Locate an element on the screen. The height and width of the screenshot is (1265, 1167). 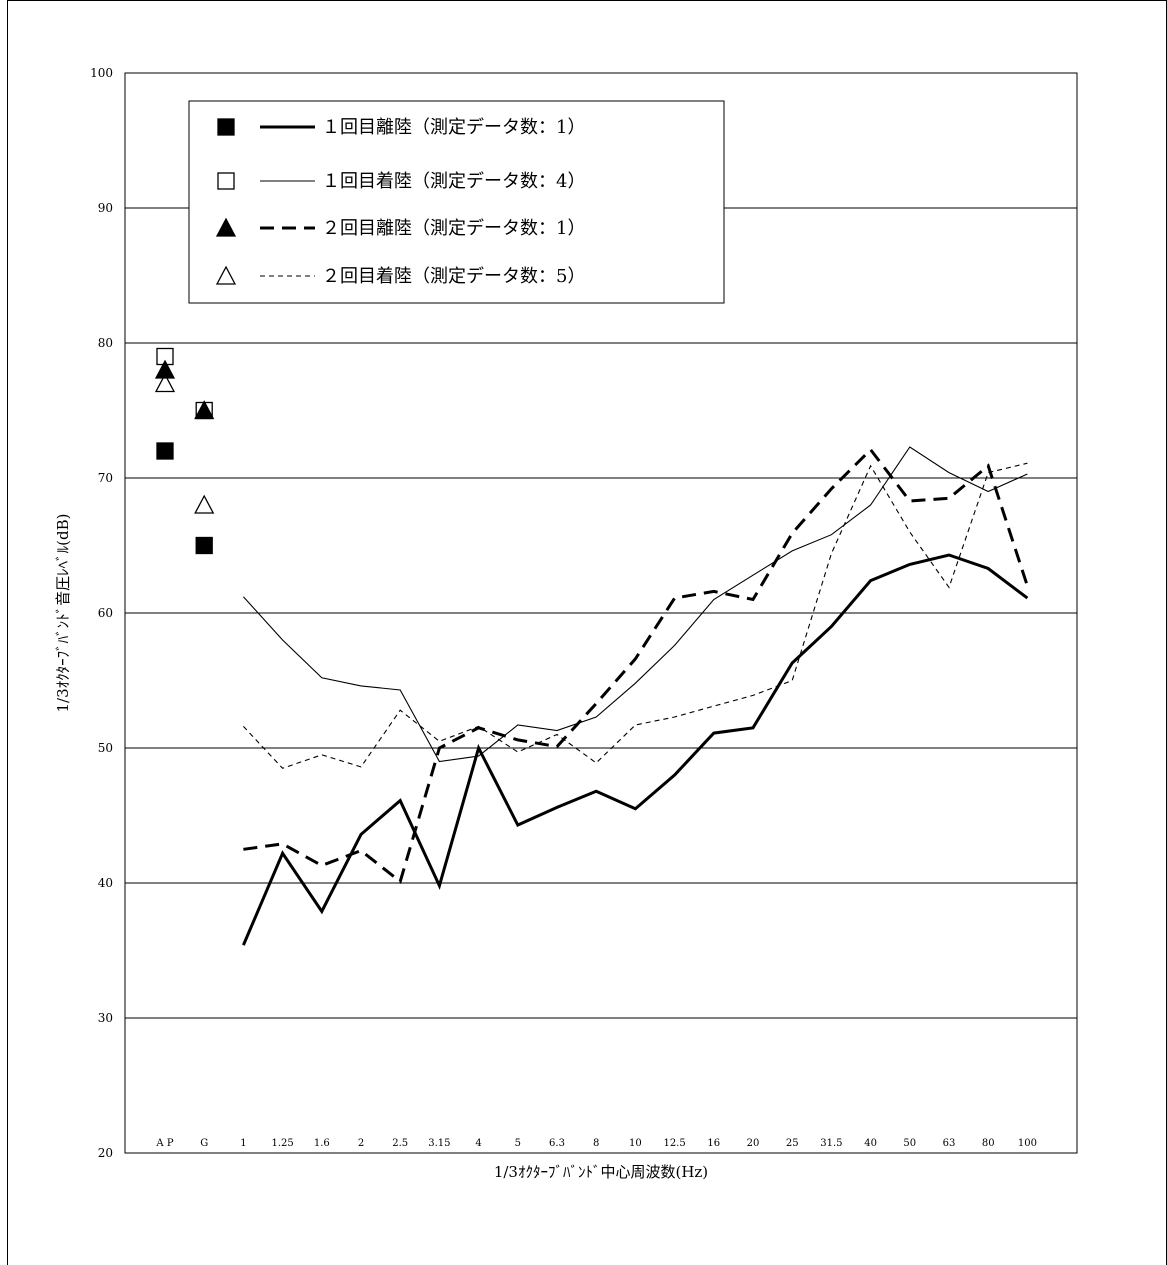
x-tick-label: 80 is located at coordinates (988, 1143).